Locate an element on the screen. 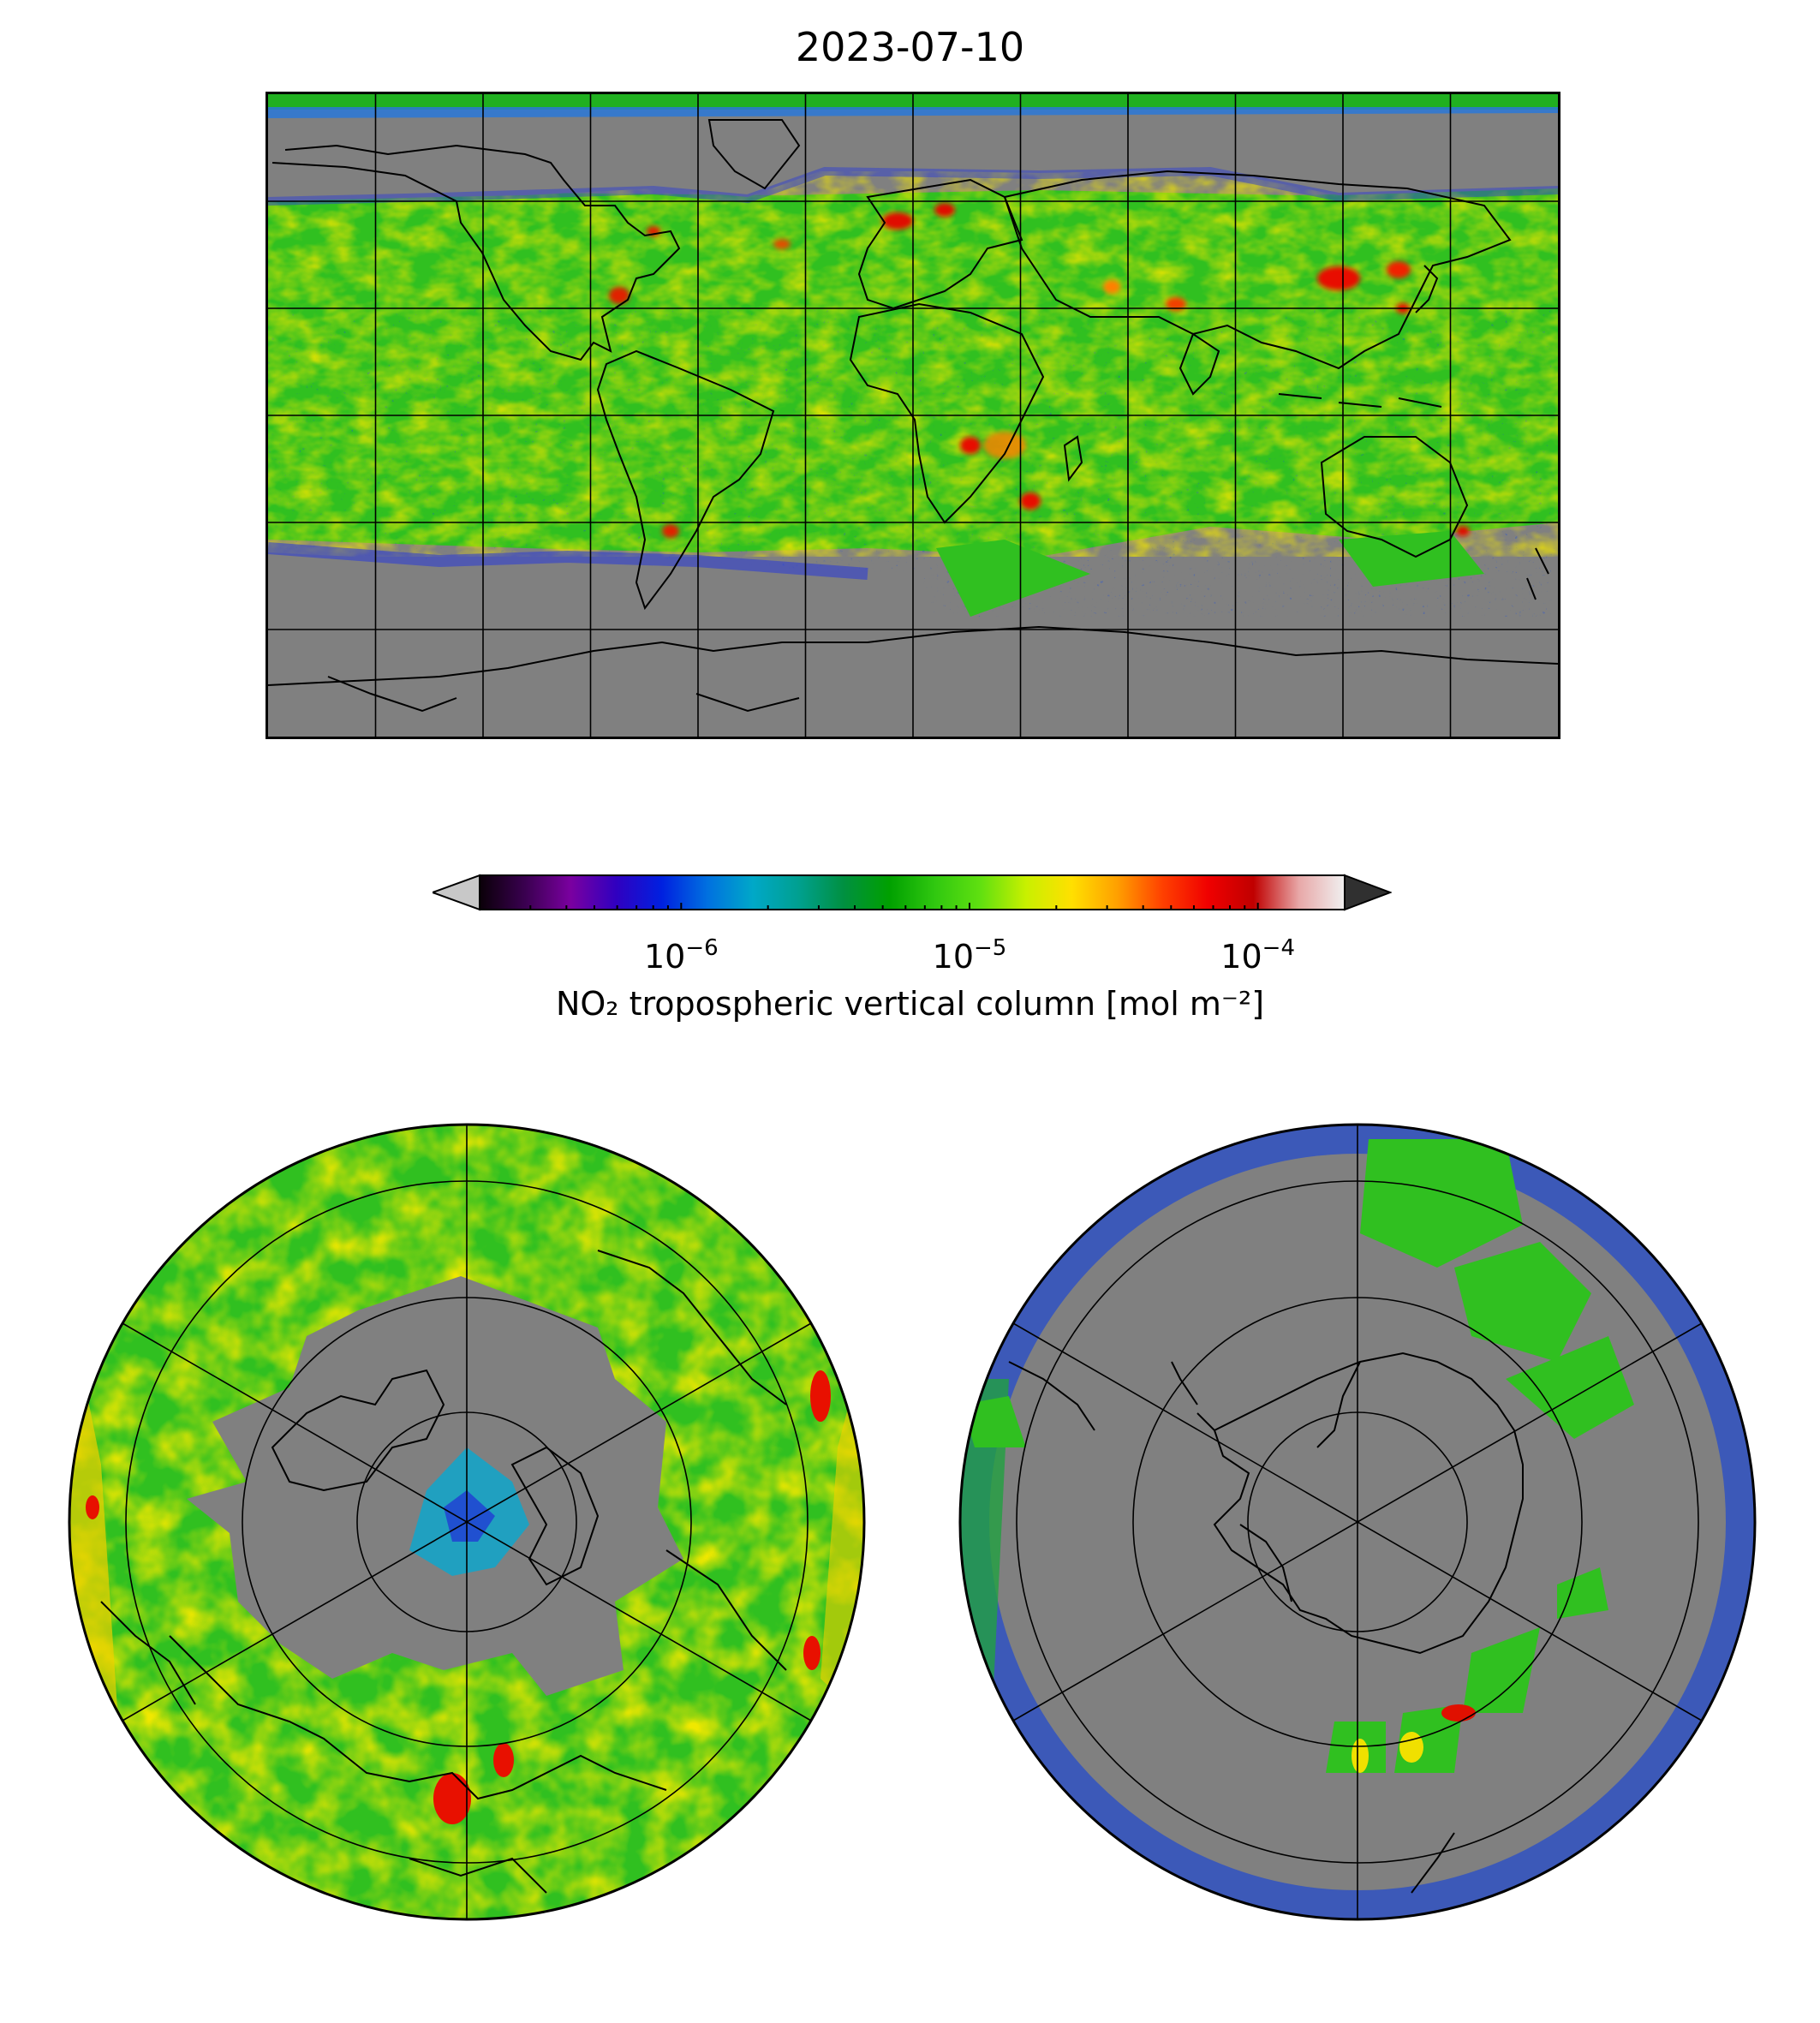 The image size is (1820, 2023). colorbar-body is located at coordinates (912, 892).